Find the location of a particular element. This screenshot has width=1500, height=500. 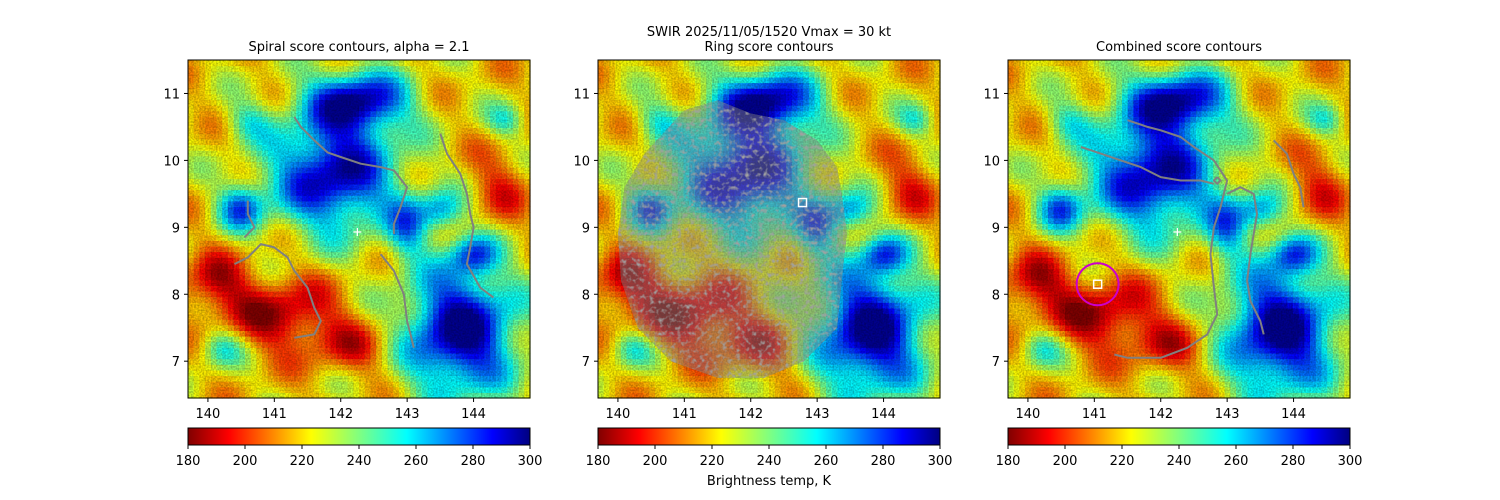

panel-title: Spiral score contours, alpha = 2.1 is located at coordinates (358, 47).